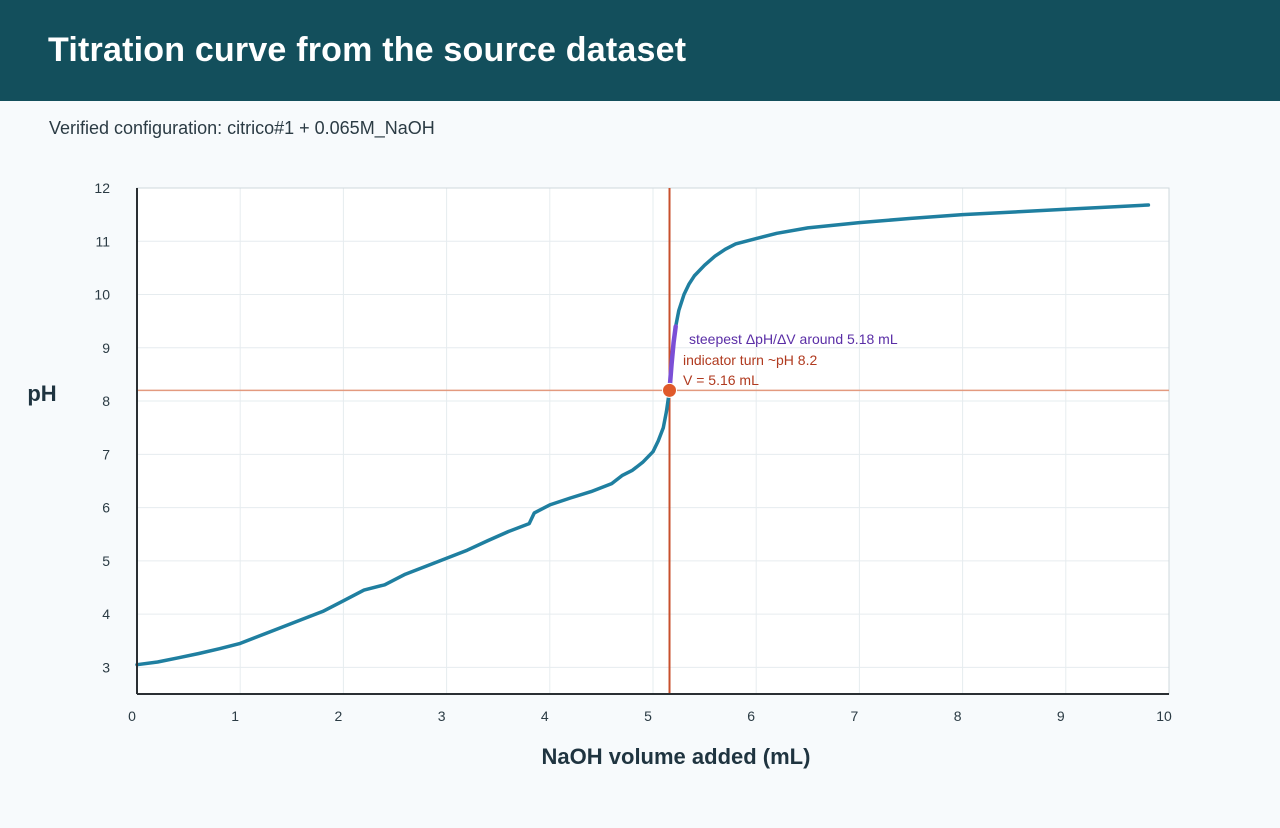 The width and height of the screenshot is (1280, 828). Describe the element at coordinates (132, 716) in the screenshot. I see `x-tick-label: 0` at that location.